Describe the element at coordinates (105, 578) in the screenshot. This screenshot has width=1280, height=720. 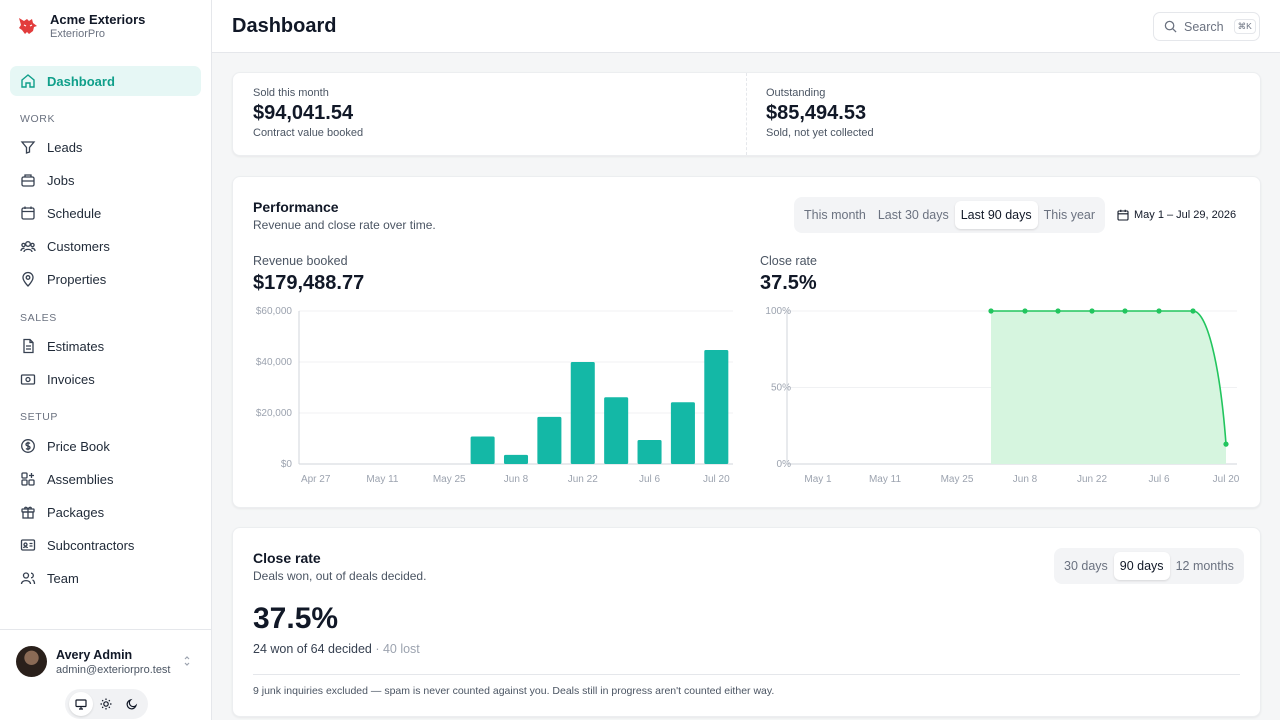
I see `sidebar-item-team: Team` at that location.